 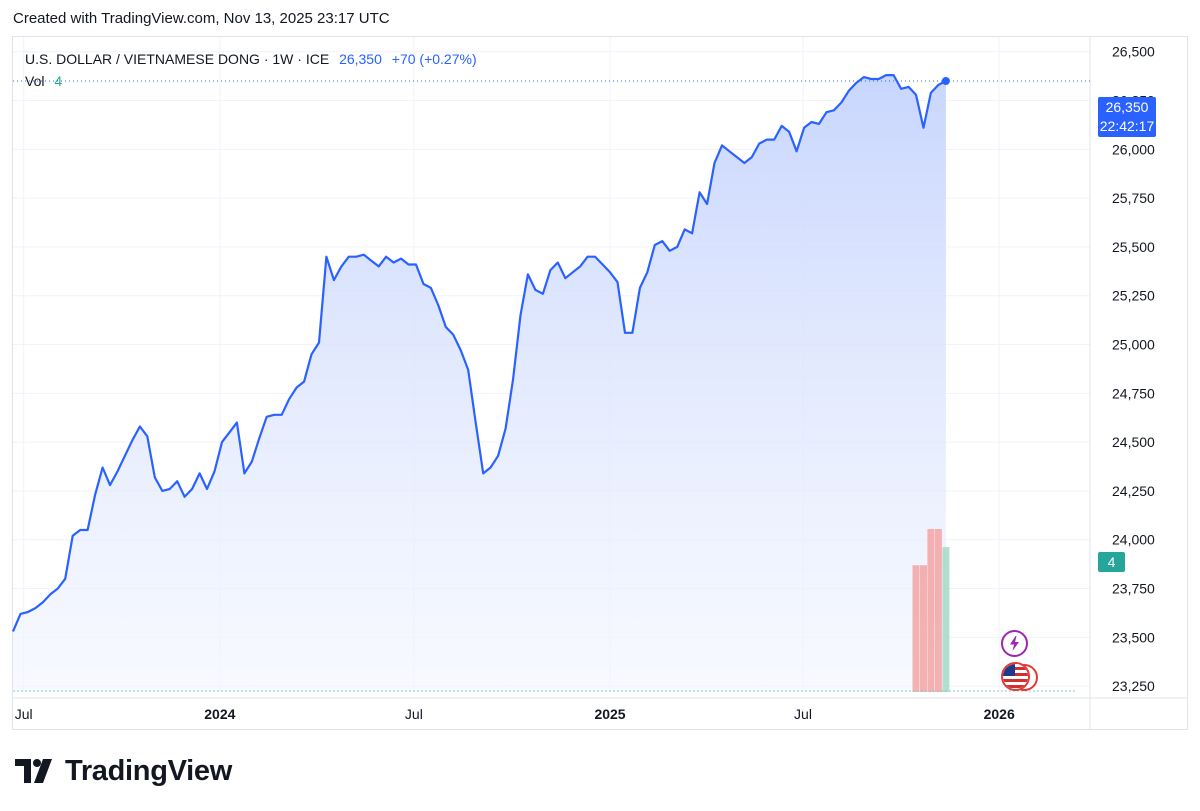 I want to click on y-tick-label: 25,500, so click(x=1133, y=247).